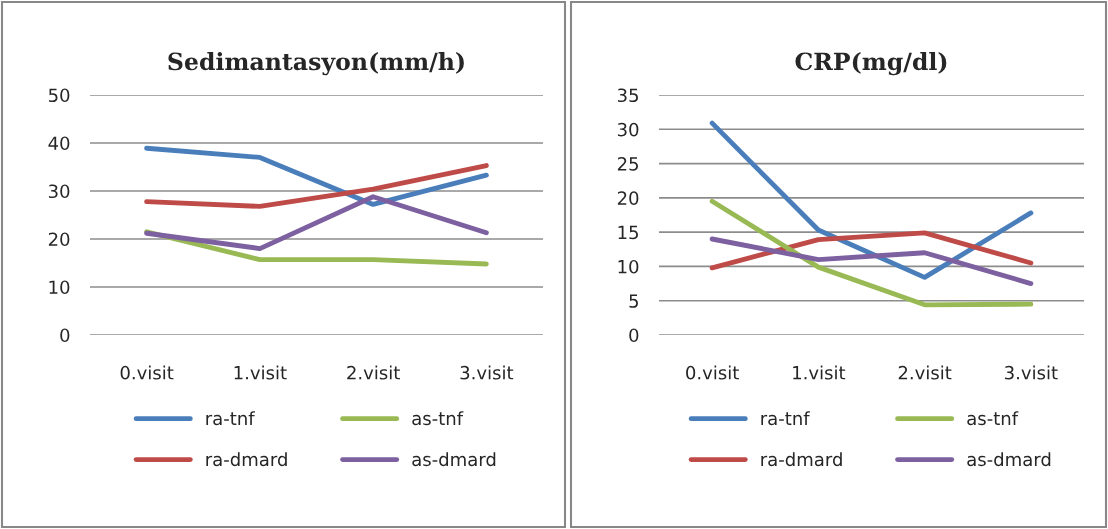 The width and height of the screenshot is (1108, 529). Describe the element at coordinates (59, 95) in the screenshot. I see `y-tick-label: 50` at that location.